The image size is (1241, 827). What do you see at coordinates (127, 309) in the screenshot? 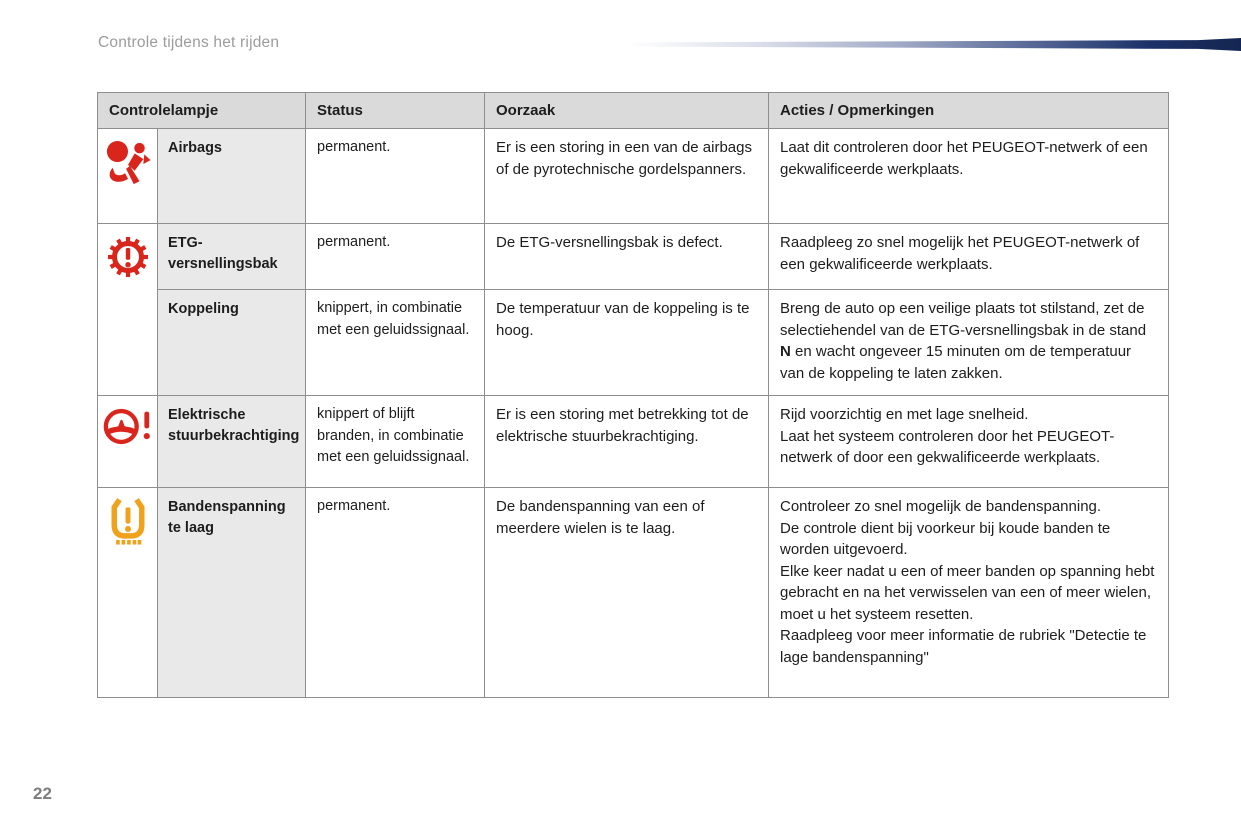
I see `gearbox-icon-cell` at bounding box center [127, 309].